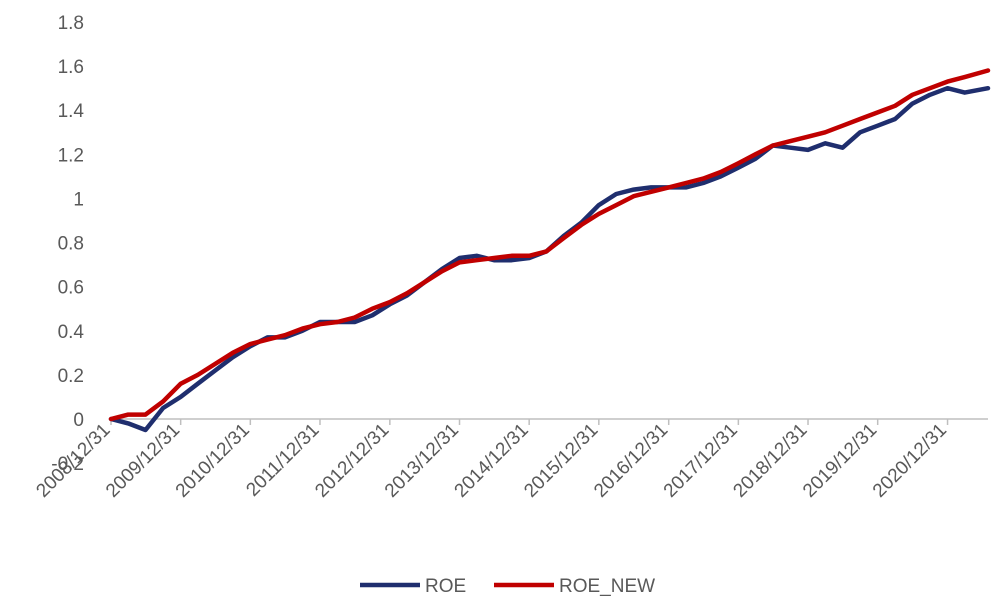 The width and height of the screenshot is (999, 609). I want to click on y-tick-label: -0.2, so click(67, 464).